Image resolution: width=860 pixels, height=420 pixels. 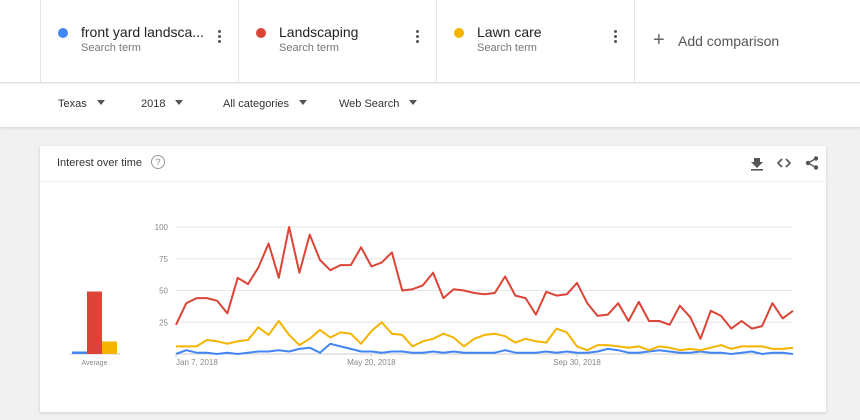 What do you see at coordinates (509, 32) in the screenshot?
I see `search-term-name: Lawn care` at bounding box center [509, 32].